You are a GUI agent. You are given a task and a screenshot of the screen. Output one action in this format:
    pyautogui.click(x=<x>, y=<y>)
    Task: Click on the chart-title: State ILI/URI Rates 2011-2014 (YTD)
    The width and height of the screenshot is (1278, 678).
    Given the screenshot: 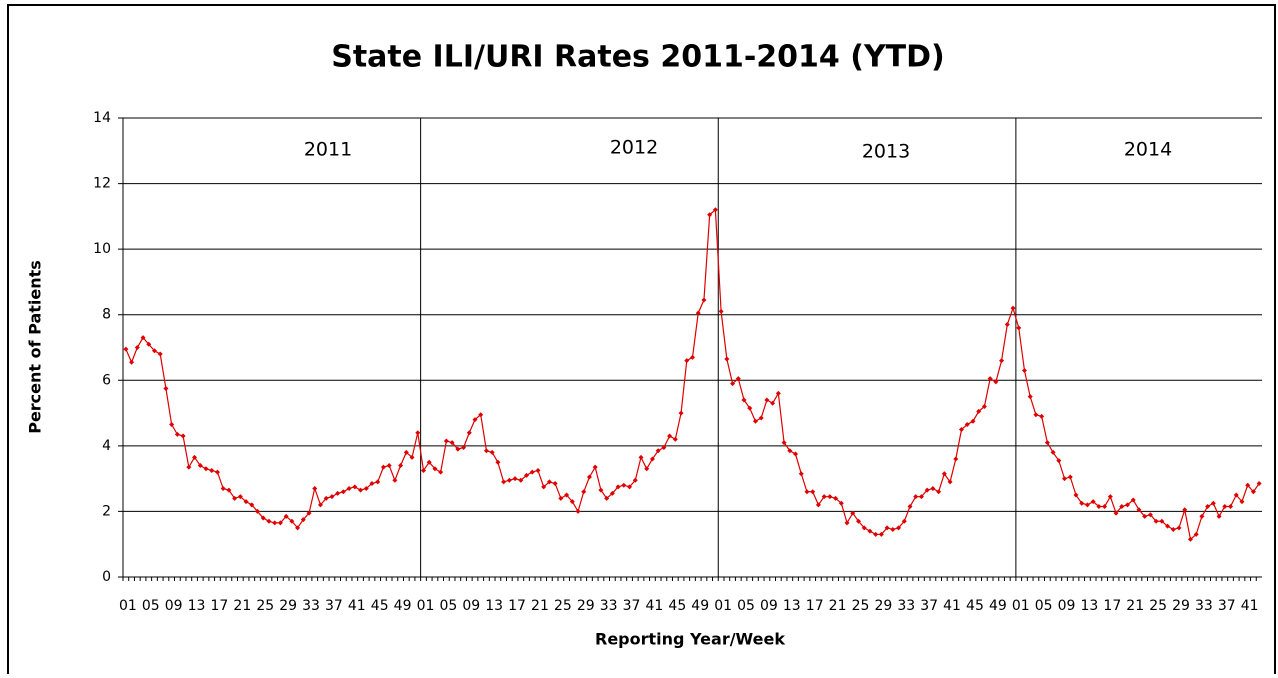 What is the action you would take?
    pyautogui.click(x=638, y=57)
    